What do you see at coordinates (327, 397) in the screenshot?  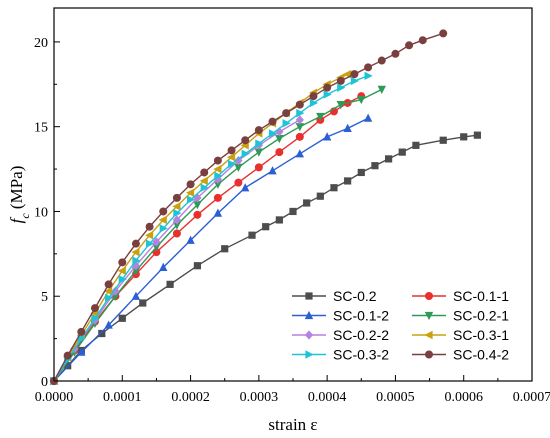 I see `x-tick-label: 0.0004` at bounding box center [327, 397].